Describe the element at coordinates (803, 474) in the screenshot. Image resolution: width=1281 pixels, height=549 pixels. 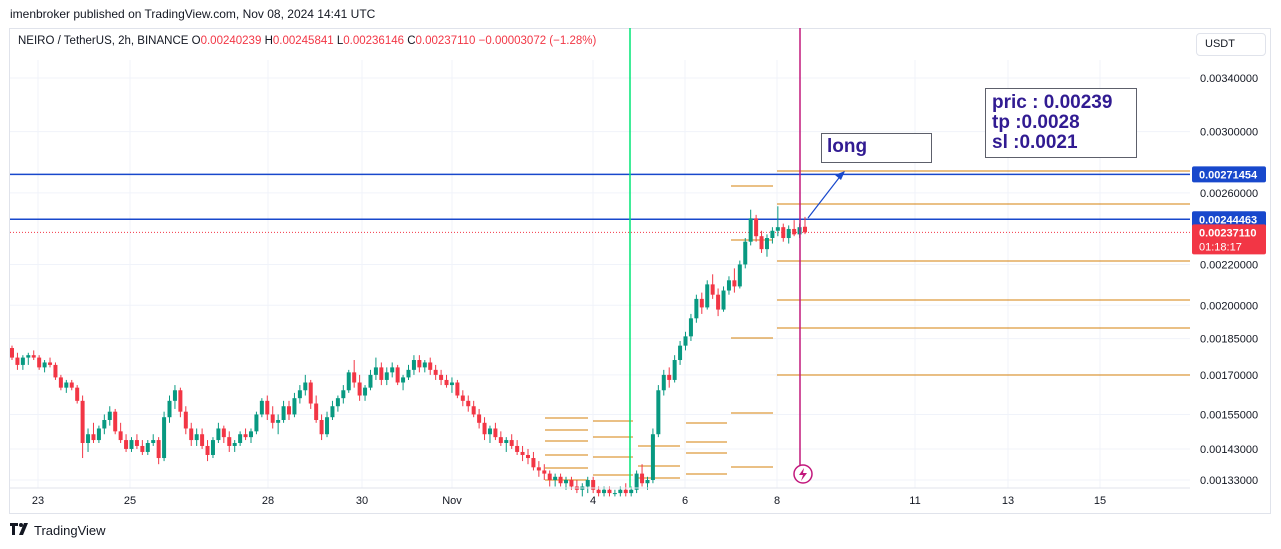
I see `lightning-glyph` at that location.